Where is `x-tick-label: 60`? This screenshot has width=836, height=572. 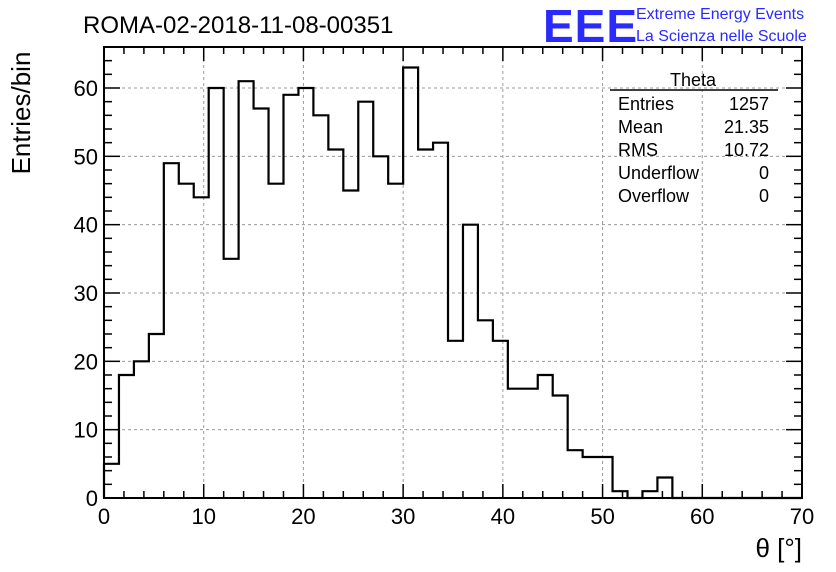 x-tick-label: 60 is located at coordinates (702, 516).